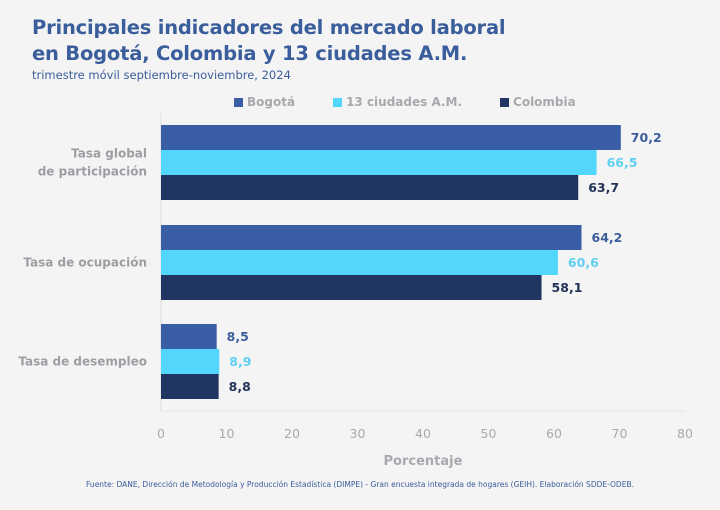 This screenshot has width=720, height=510. What do you see at coordinates (250, 53) in the screenshot?
I see `chart-title-line2: en Bogotá, Colombia y 13 ciudades A.M.` at bounding box center [250, 53].